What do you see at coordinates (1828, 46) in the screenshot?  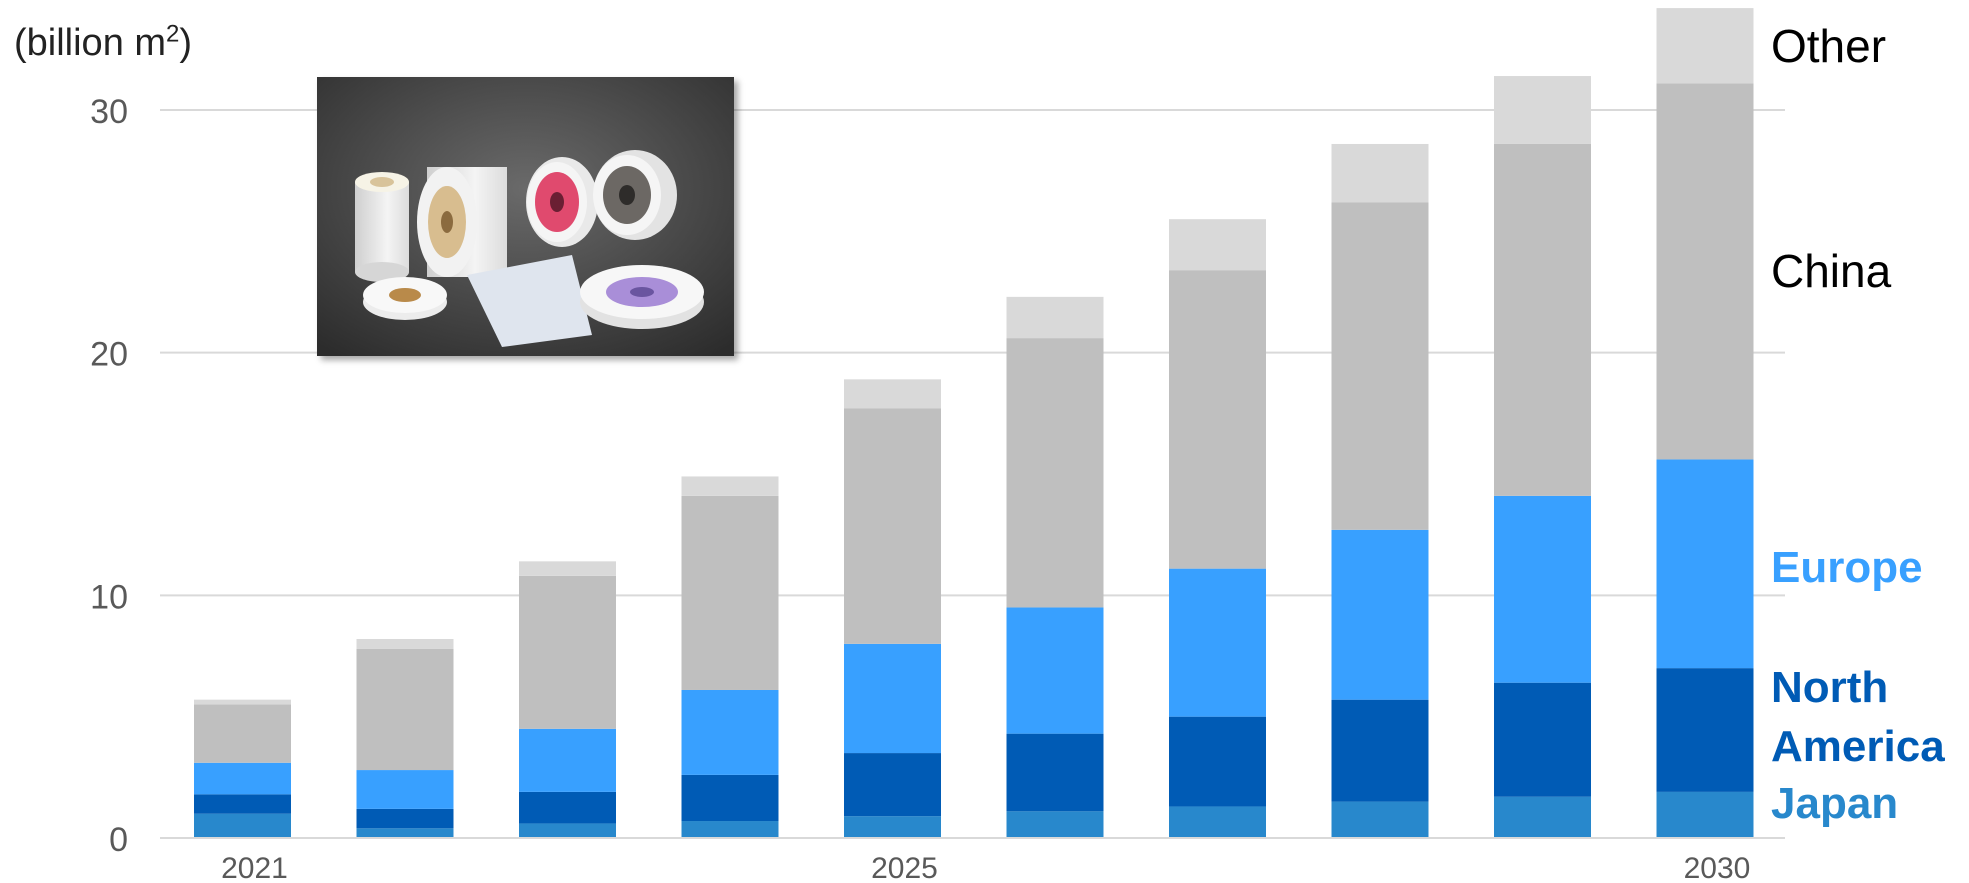 I see `legend-label: Other` at bounding box center [1828, 46].